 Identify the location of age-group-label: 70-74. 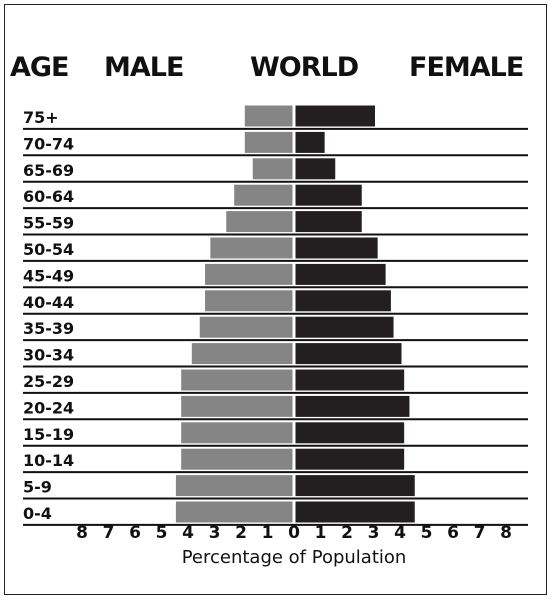
(48, 143).